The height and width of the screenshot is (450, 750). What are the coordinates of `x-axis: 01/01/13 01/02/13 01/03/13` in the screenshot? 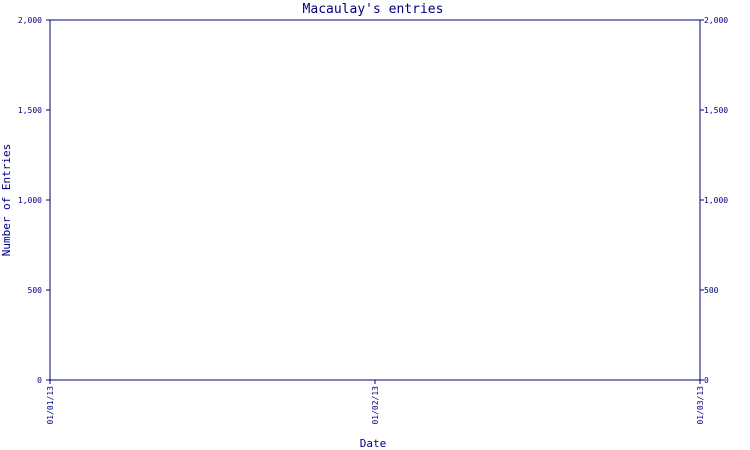 It's located at (375, 402).